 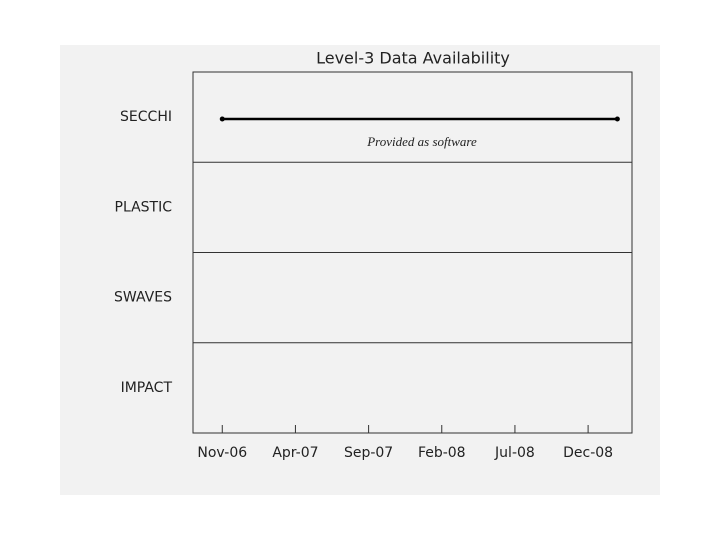 I want to click on x-tick-label: Jul-08, so click(x=514, y=453).